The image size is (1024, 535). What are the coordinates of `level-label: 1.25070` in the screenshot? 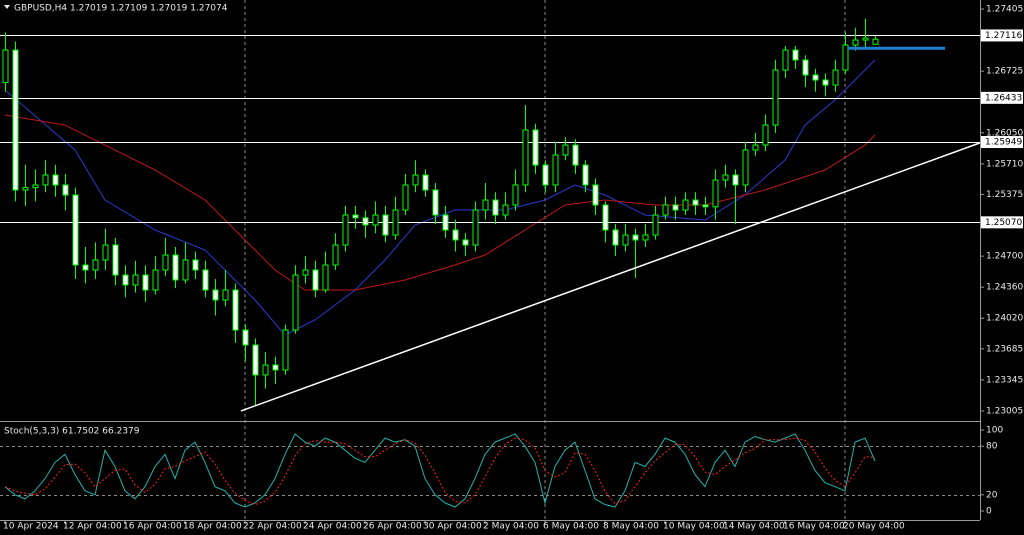 It's located at (1003, 223).